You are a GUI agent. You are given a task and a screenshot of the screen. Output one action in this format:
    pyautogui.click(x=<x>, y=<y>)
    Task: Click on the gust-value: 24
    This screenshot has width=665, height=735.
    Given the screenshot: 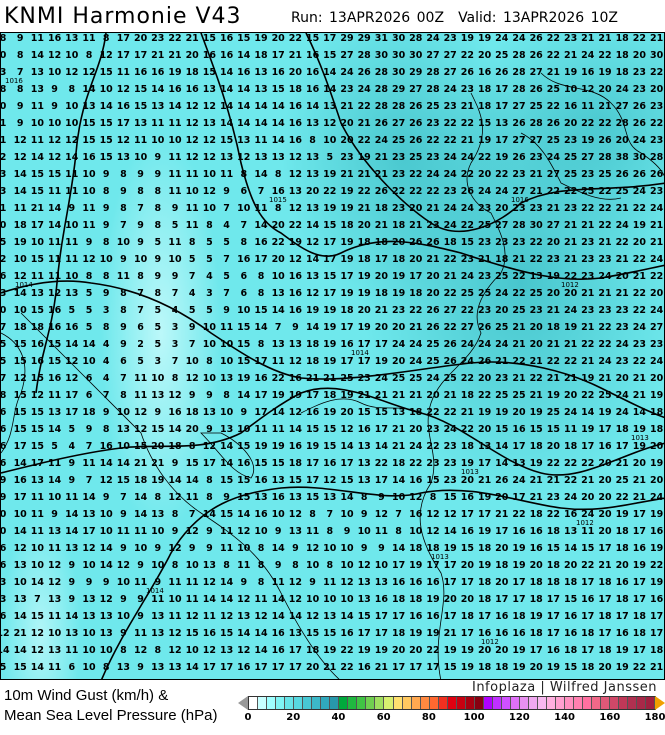 What is the action you would take?
    pyautogui.click(x=450, y=225)
    